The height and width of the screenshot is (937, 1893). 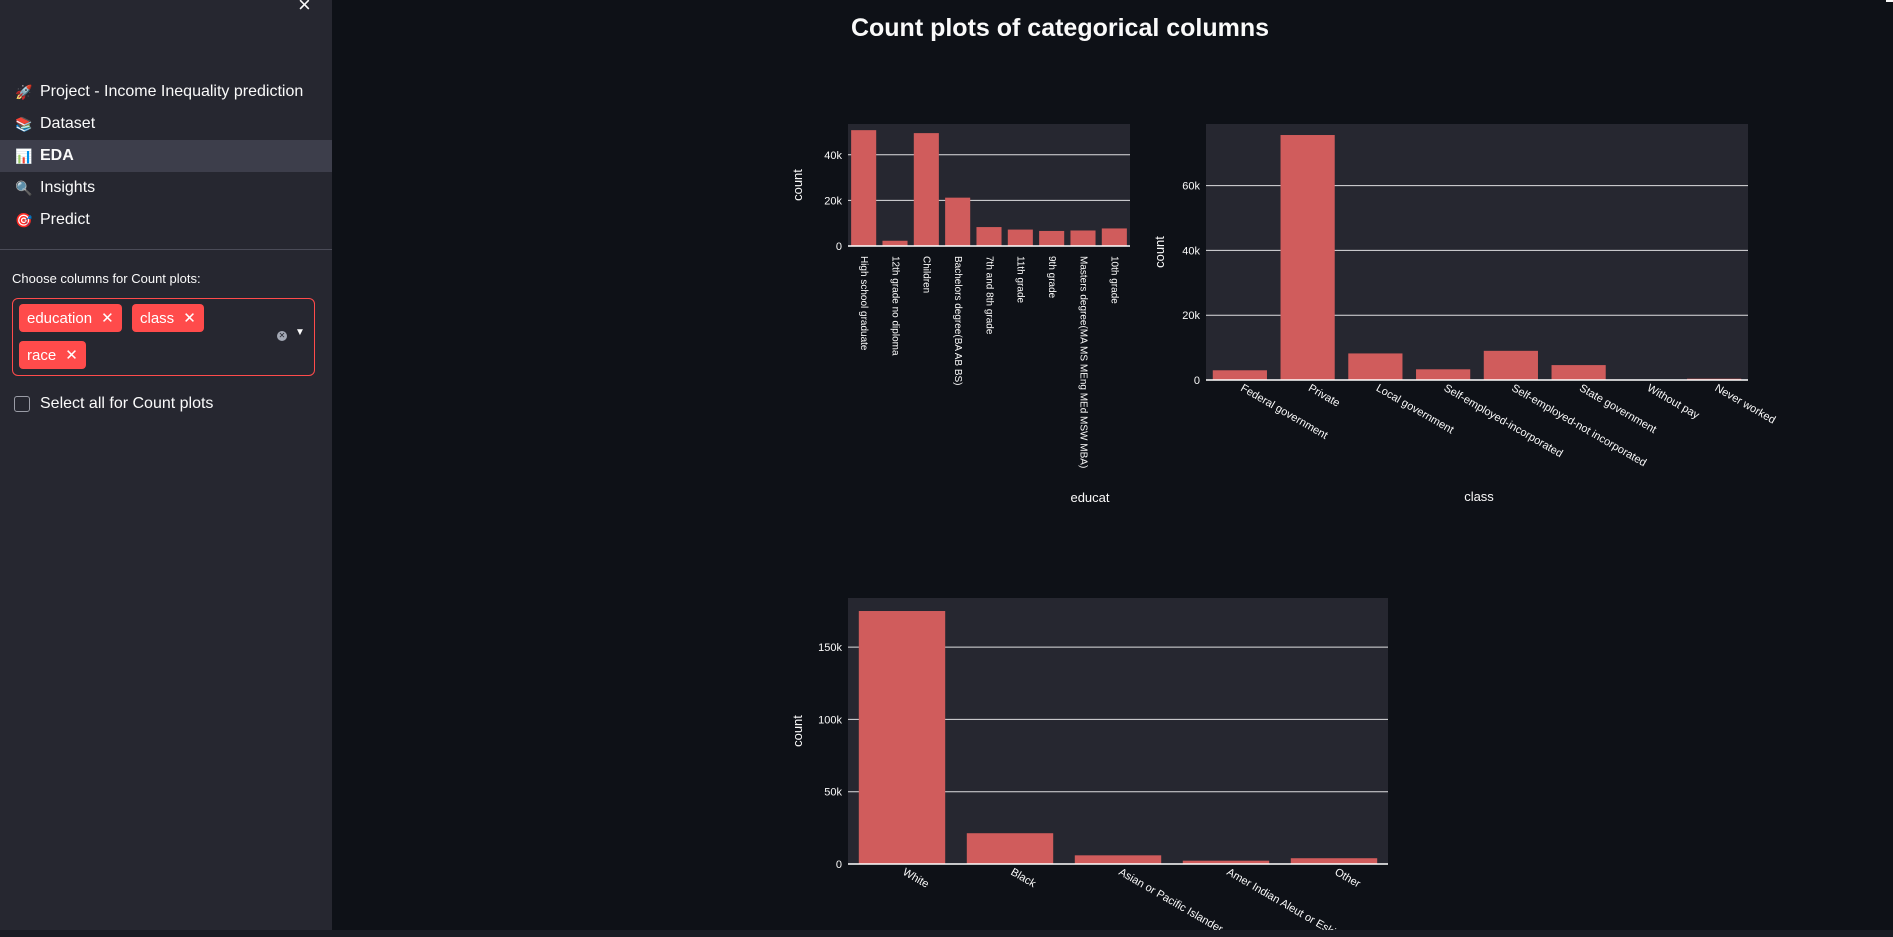 What do you see at coordinates (894, 306) in the screenshot?
I see `x-tick-label: 12th grade no diploma` at bounding box center [894, 306].